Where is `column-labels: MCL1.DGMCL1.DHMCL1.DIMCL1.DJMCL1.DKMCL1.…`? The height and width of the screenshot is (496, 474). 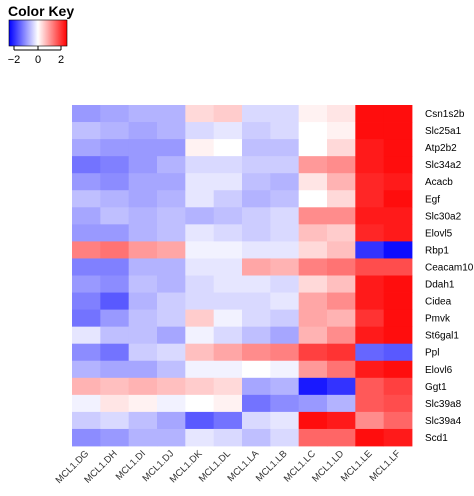
column-labels: MCL1.DGMCL1.DHMCL1.DIMCL1.DJMCL1.DKMCL1.… is located at coordinates (228, 467).